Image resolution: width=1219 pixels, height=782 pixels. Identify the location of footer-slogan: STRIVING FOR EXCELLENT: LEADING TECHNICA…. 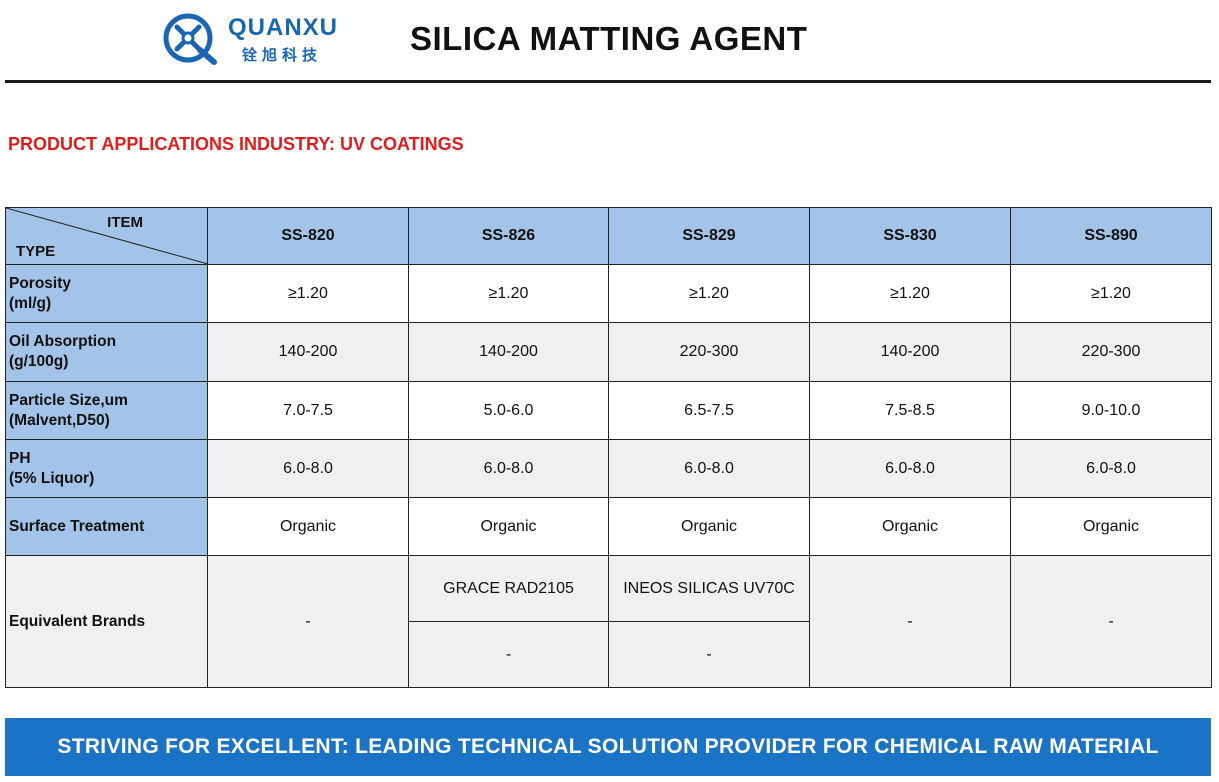
(608, 746).